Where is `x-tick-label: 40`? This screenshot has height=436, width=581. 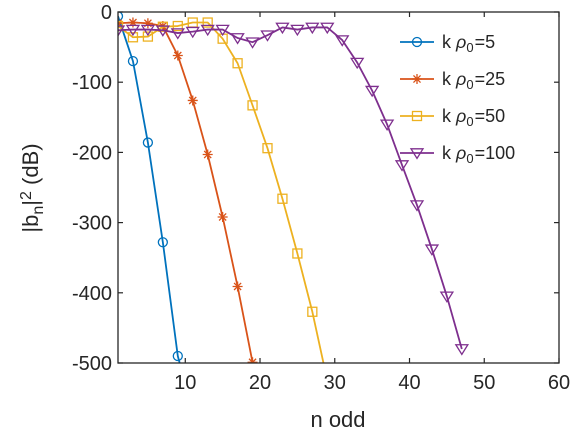 x-tick-label: 40 is located at coordinates (409, 383).